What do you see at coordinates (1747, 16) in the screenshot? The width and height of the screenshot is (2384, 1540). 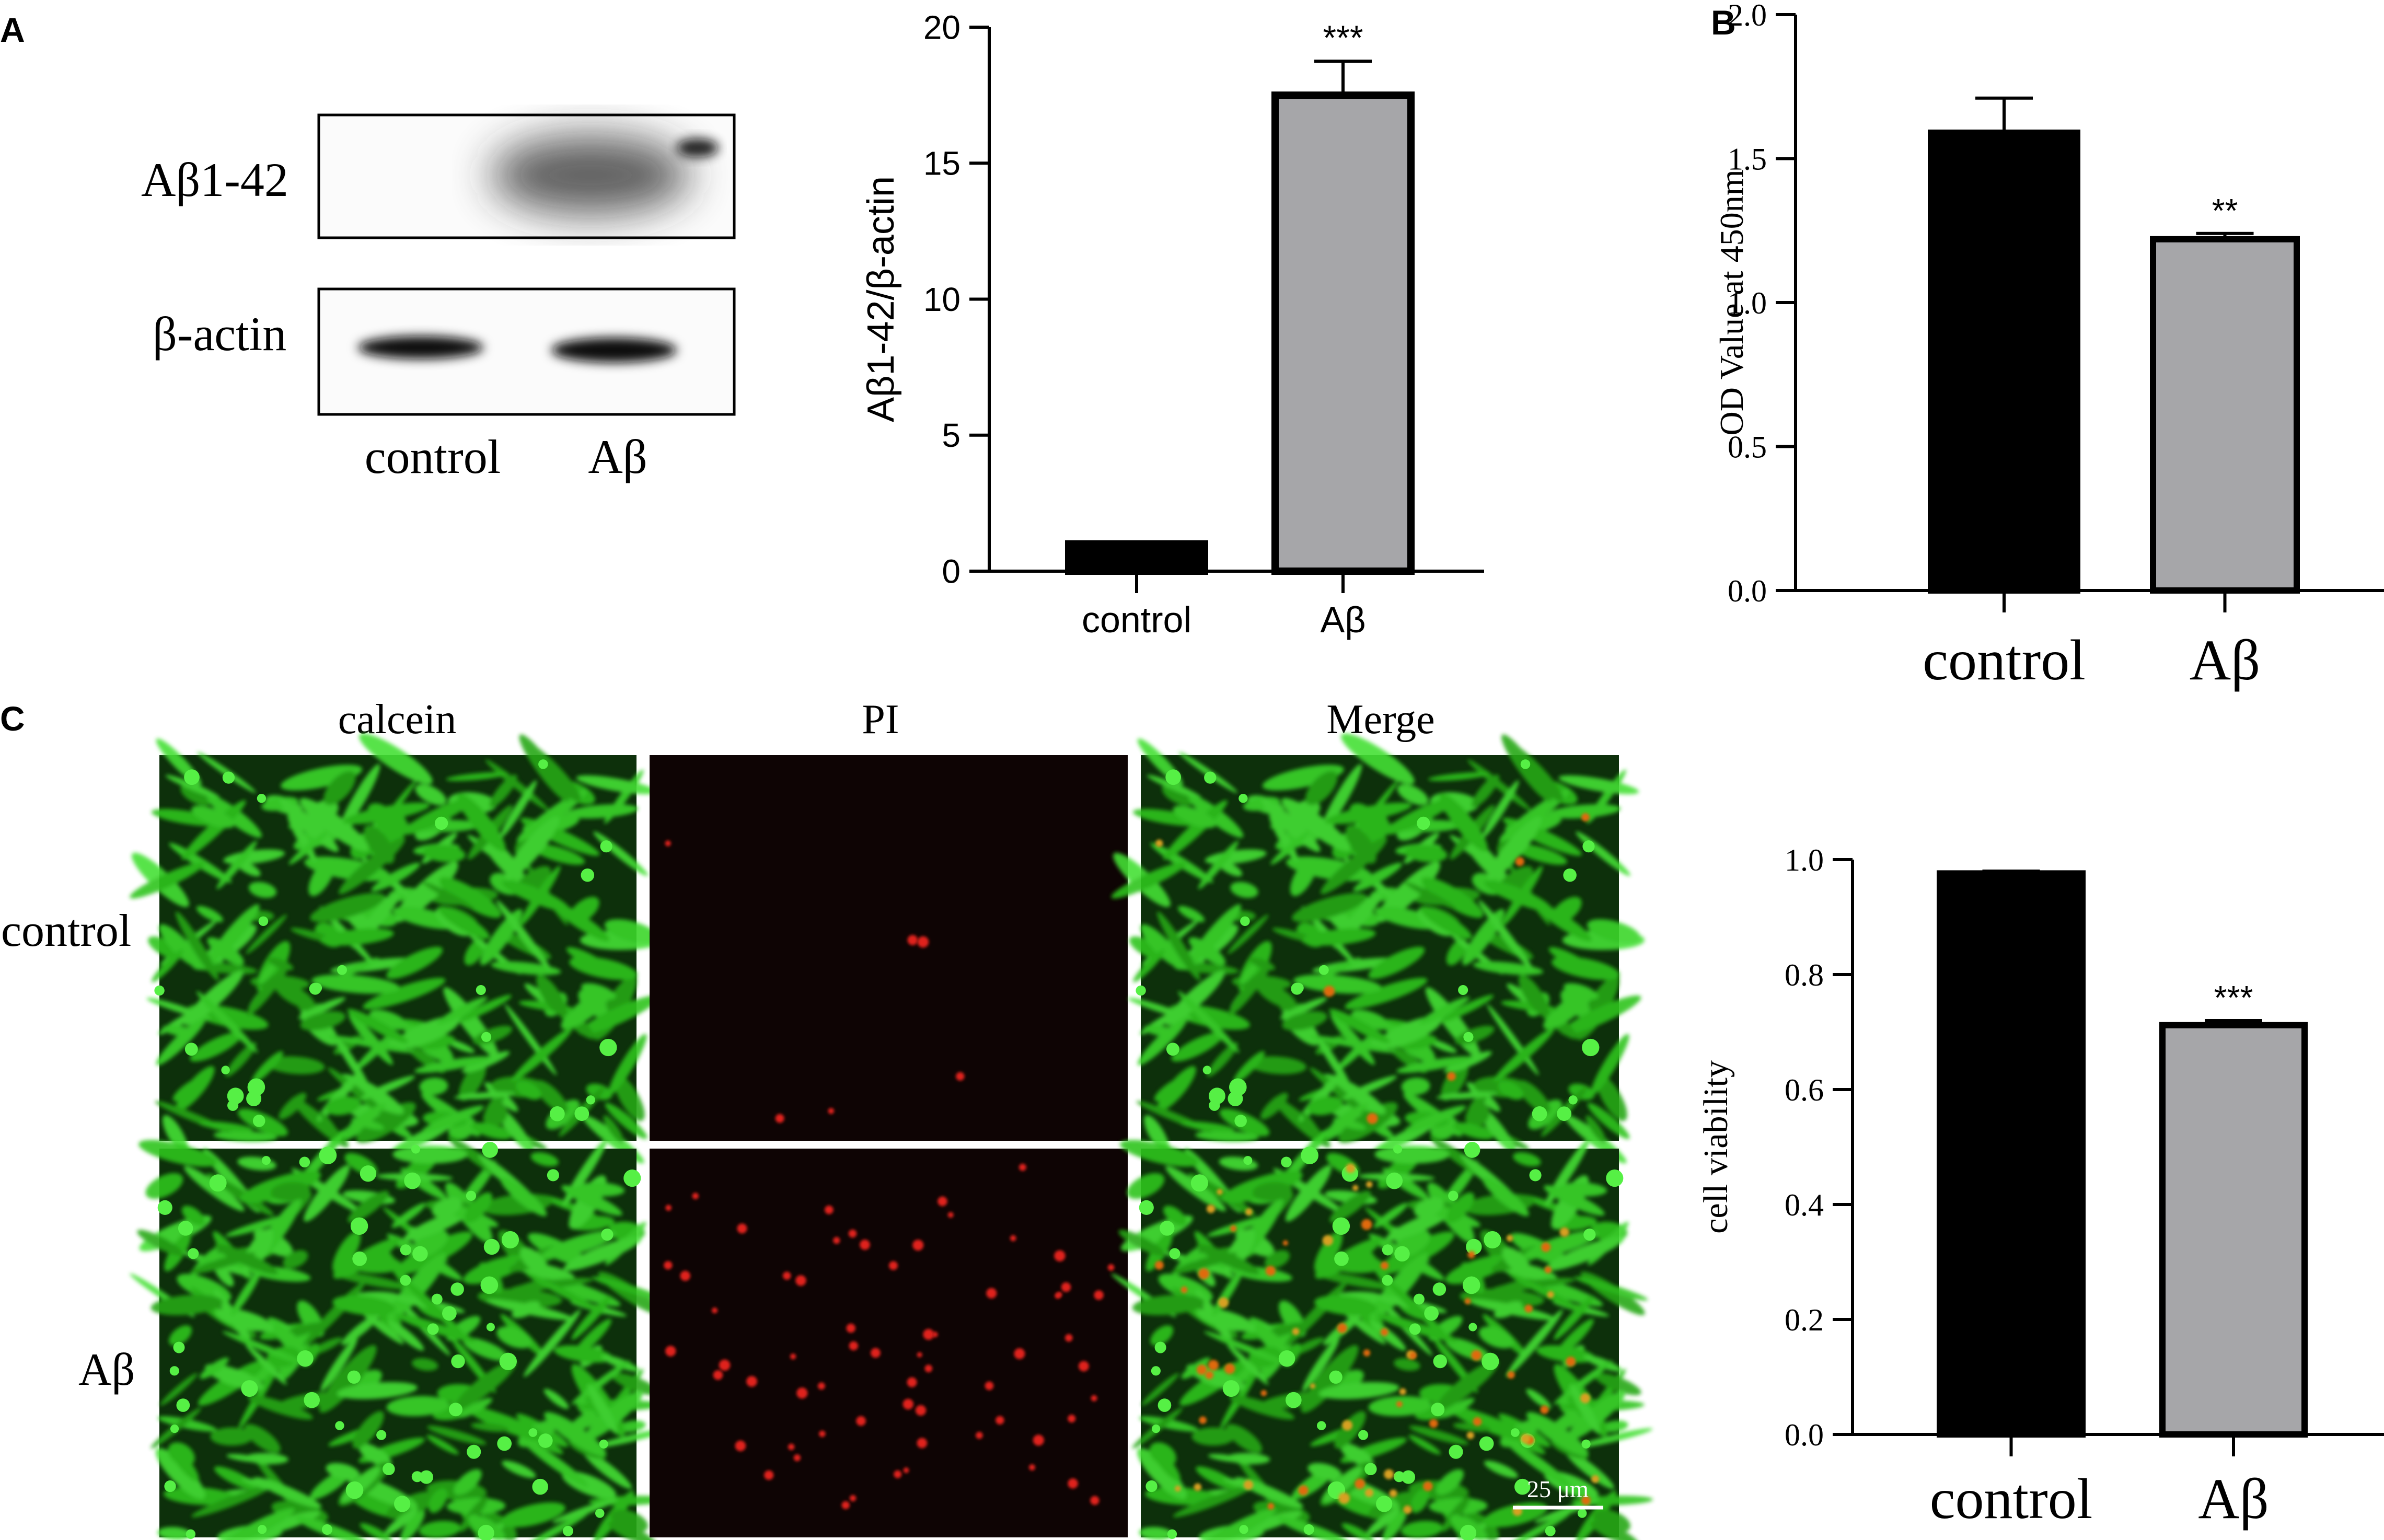 I see `y-tick-label: 2.0` at bounding box center [1747, 16].